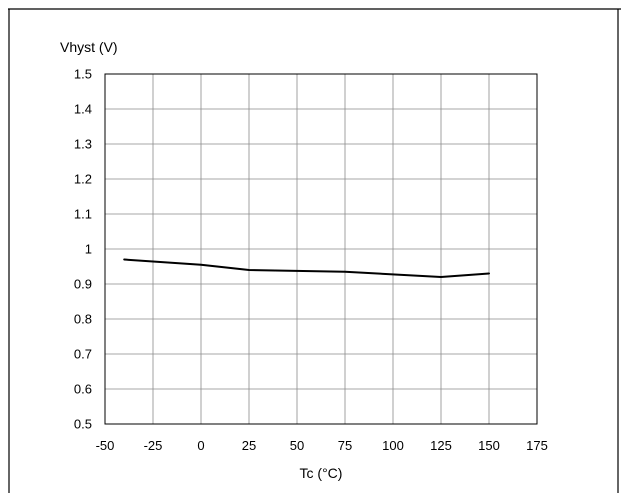  Describe the element at coordinates (83, 354) in the screenshot. I see `y-tick-label: 0.7` at that location.